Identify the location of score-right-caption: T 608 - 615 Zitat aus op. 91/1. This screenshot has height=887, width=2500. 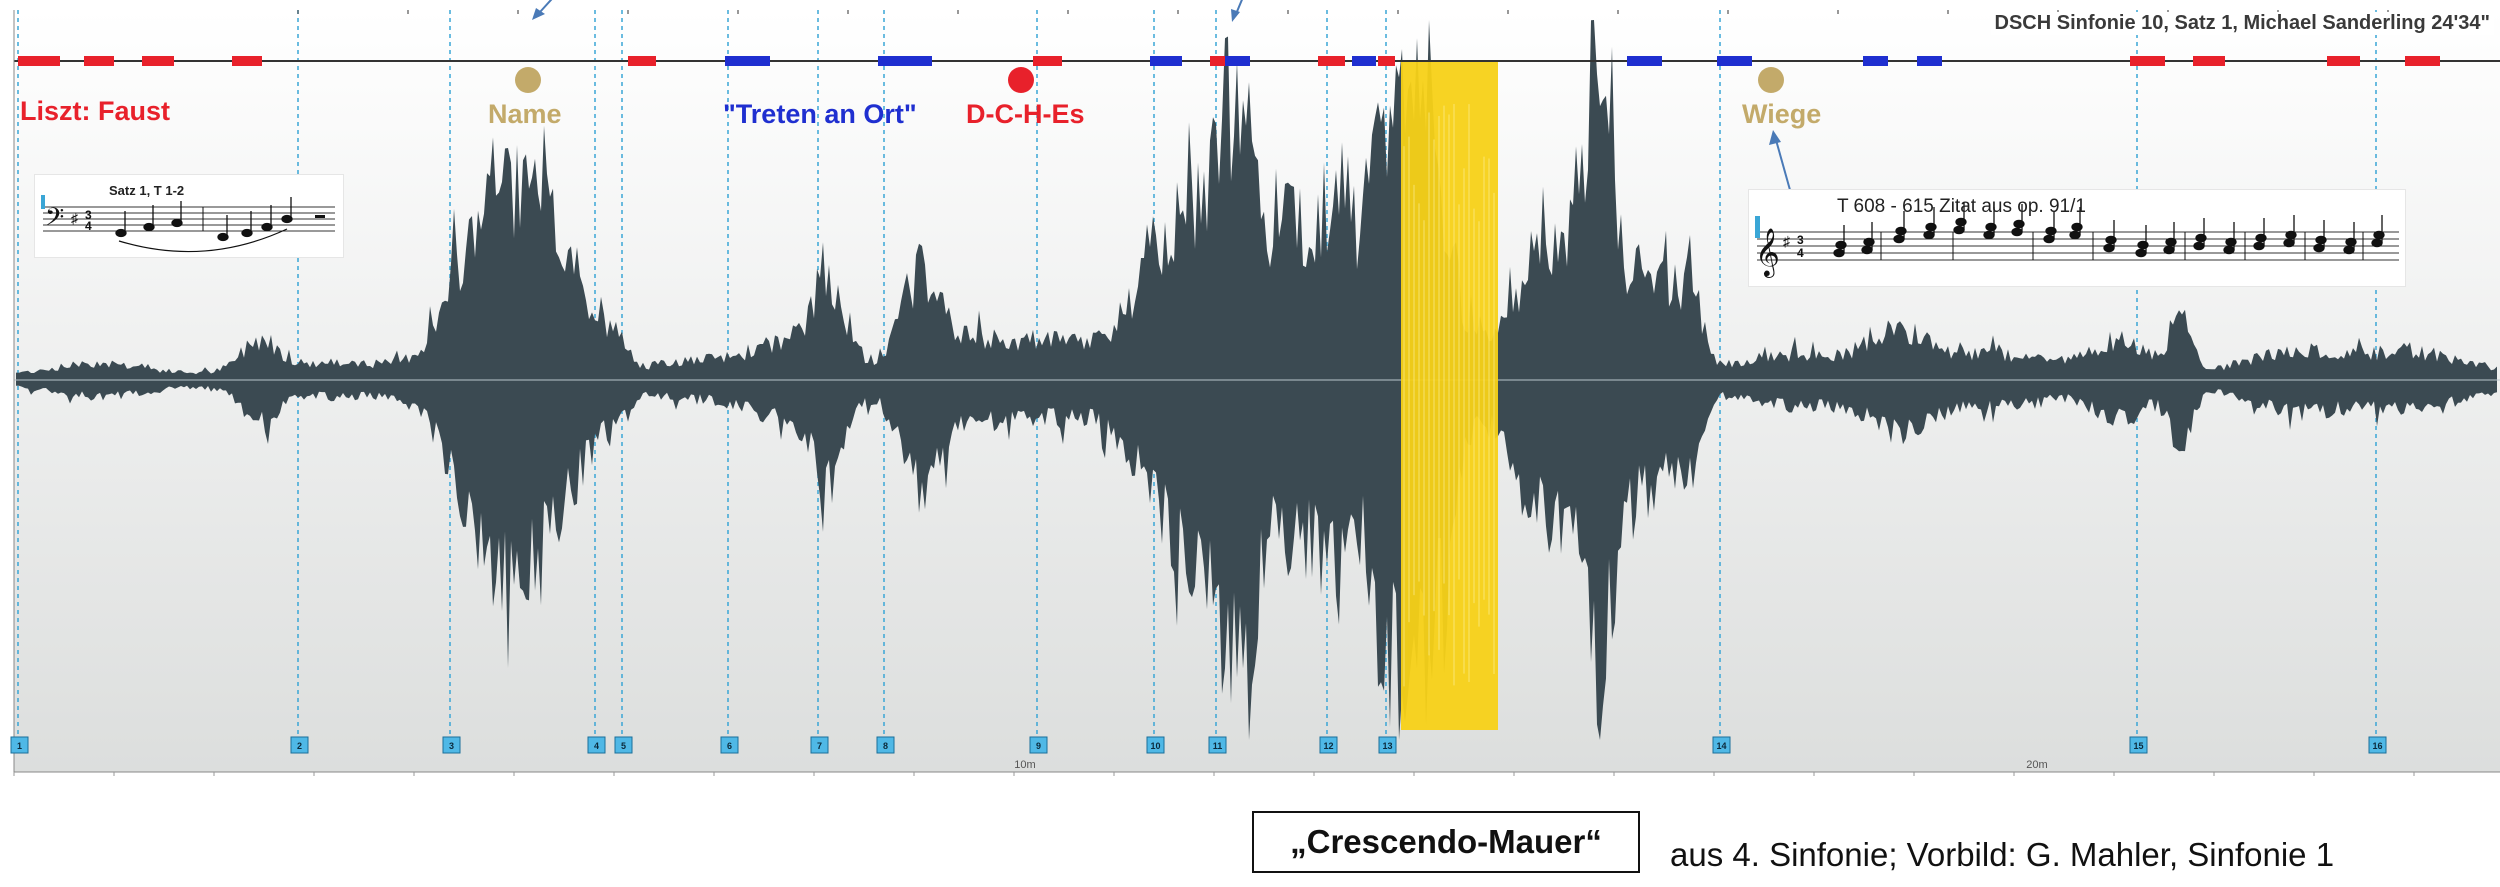
(1961, 206).